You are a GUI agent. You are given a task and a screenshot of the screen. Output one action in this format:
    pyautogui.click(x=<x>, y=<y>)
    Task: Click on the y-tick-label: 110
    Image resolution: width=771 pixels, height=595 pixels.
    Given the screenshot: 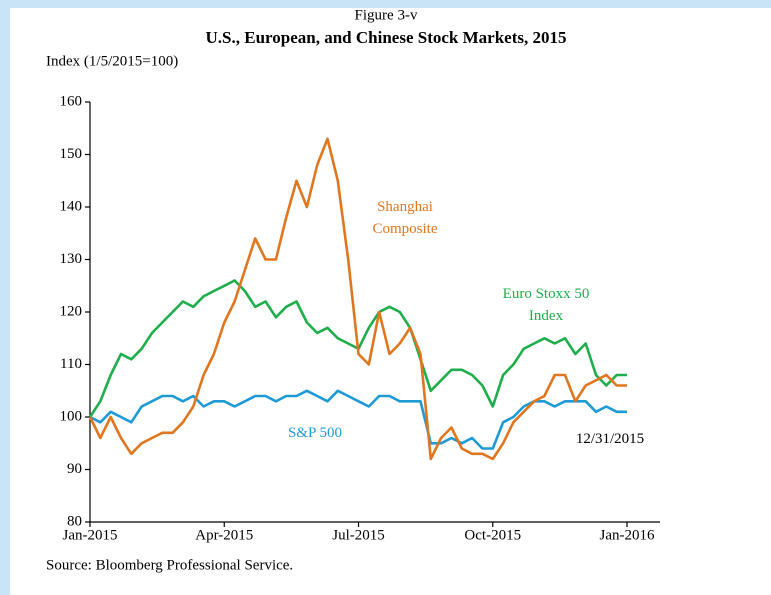 What is the action you would take?
    pyautogui.click(x=71, y=364)
    